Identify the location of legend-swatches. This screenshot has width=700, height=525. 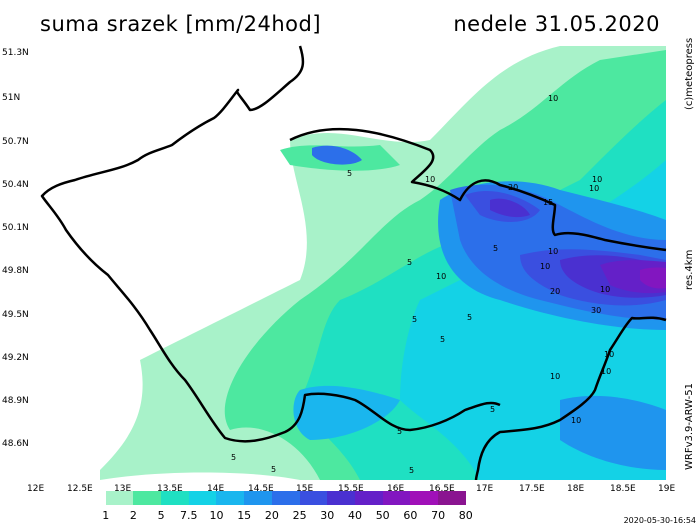
(272, 498).